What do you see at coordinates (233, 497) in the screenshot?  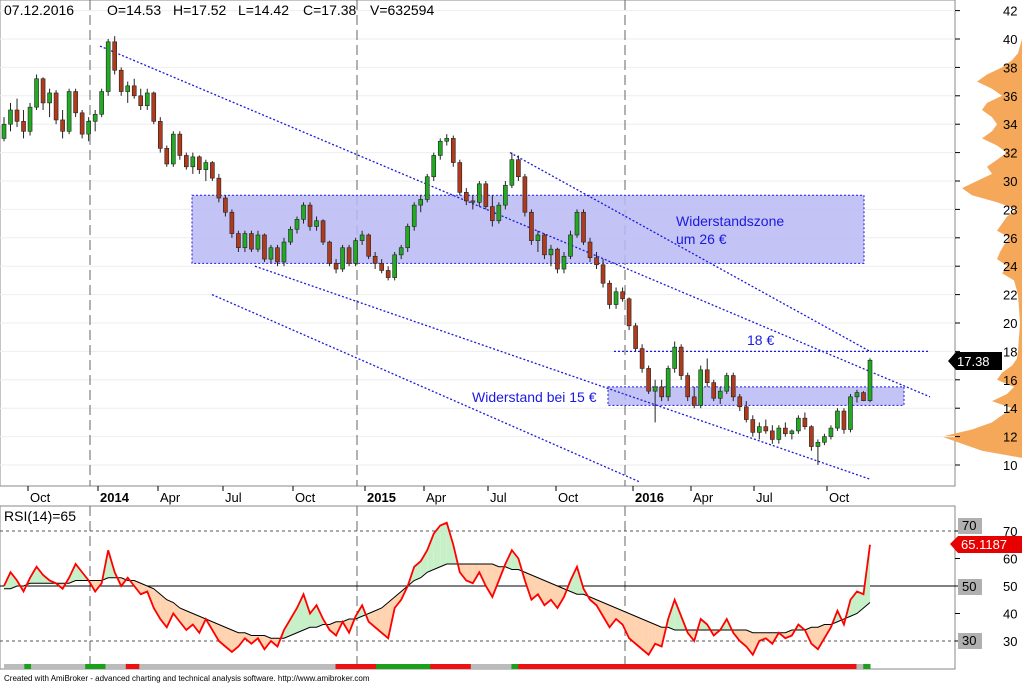 I see `x-tick-label: Jul` at bounding box center [233, 497].